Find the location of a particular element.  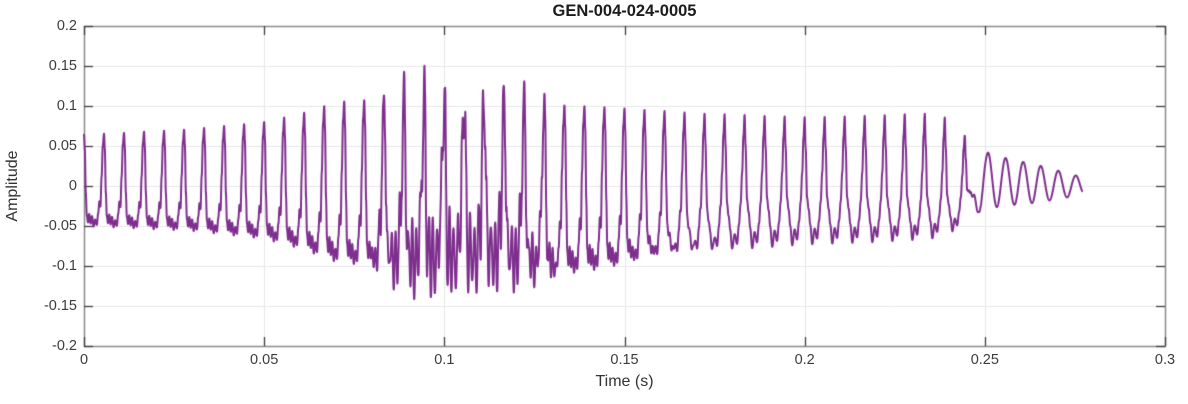

x-tick-label: 0.05 is located at coordinates (264, 360).